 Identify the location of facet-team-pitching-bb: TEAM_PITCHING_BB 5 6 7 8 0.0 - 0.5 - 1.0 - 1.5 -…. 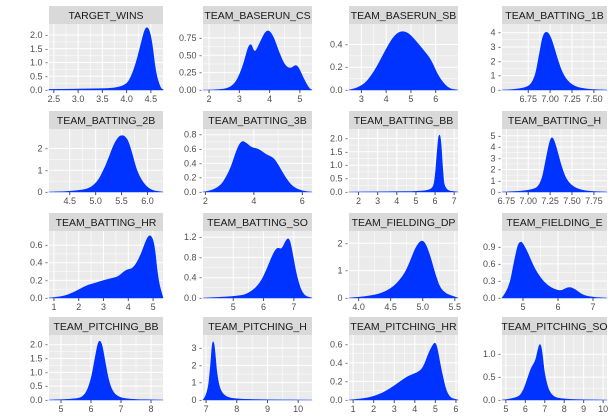
(97, 365).